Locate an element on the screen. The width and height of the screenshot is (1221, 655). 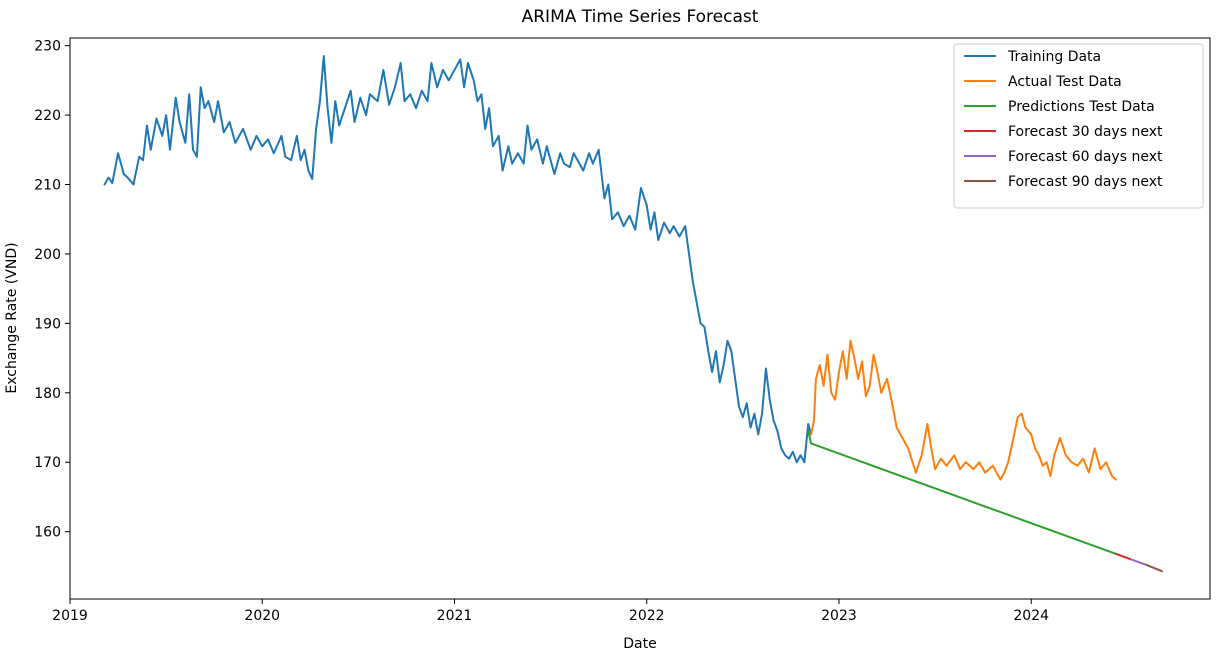
y-tick-label: 190 is located at coordinates (47, 324).